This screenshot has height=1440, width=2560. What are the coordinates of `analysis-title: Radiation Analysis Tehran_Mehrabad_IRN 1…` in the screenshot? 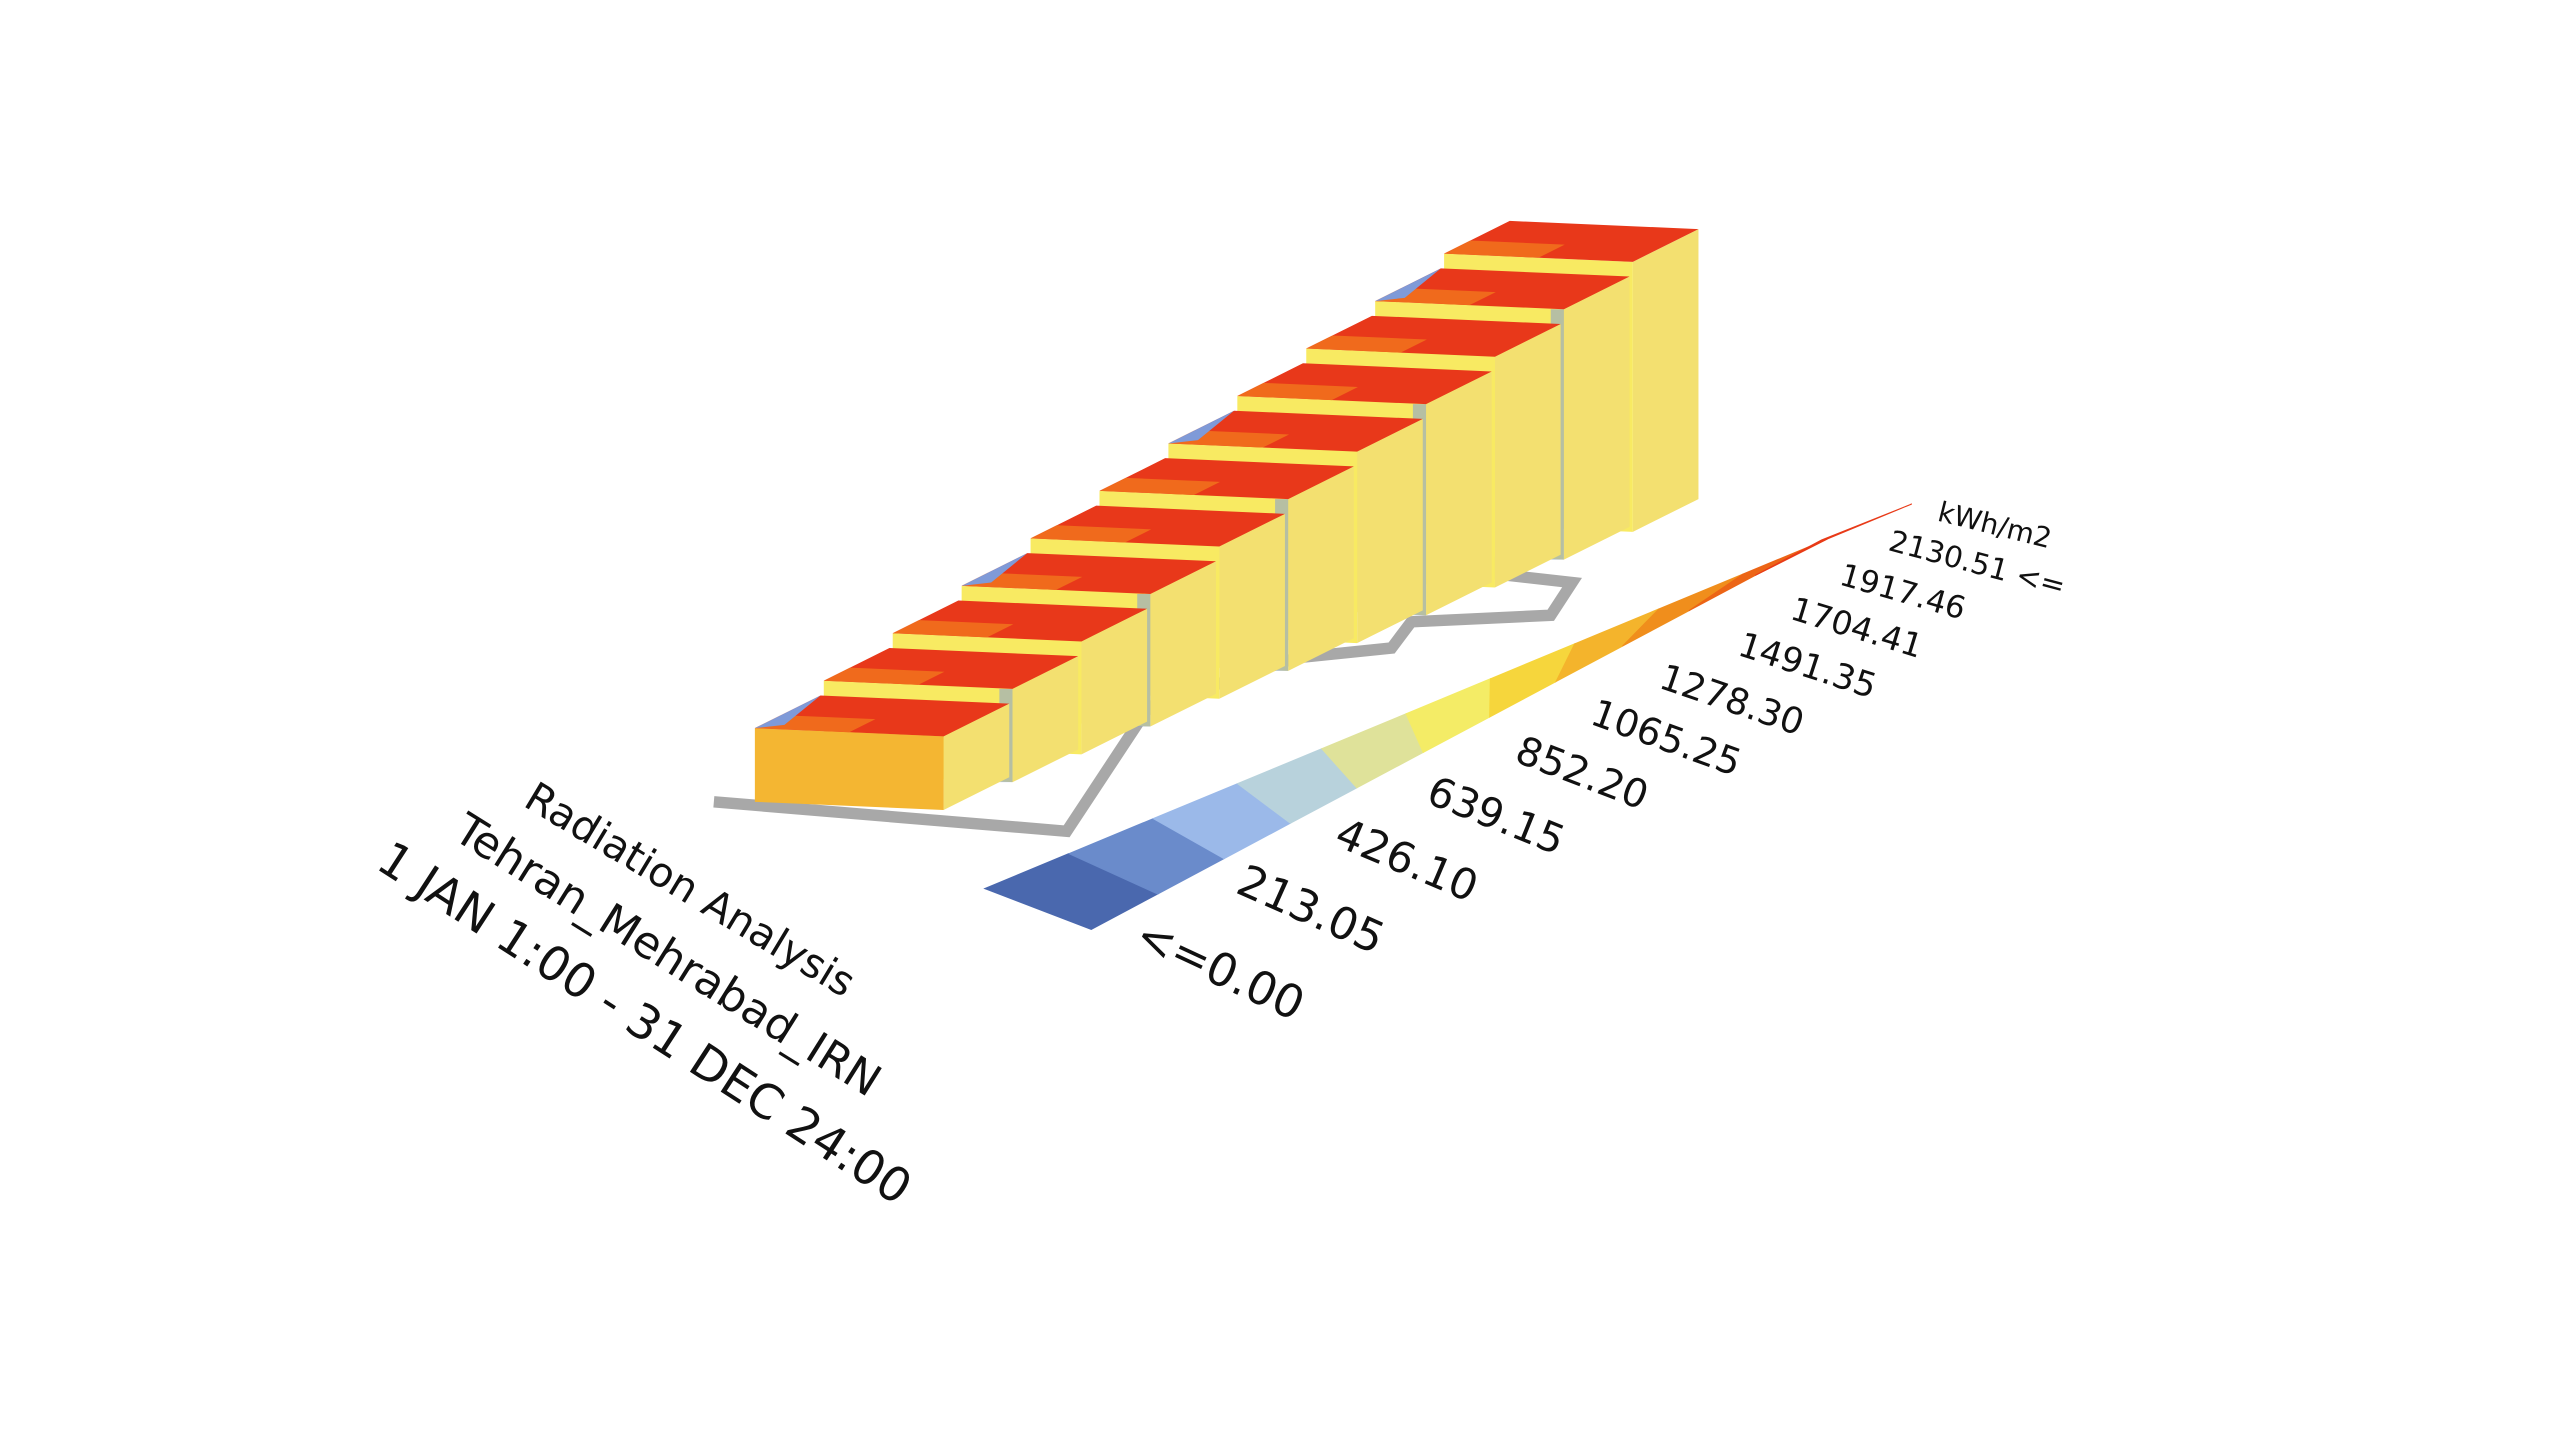 It's located at (644, 995).